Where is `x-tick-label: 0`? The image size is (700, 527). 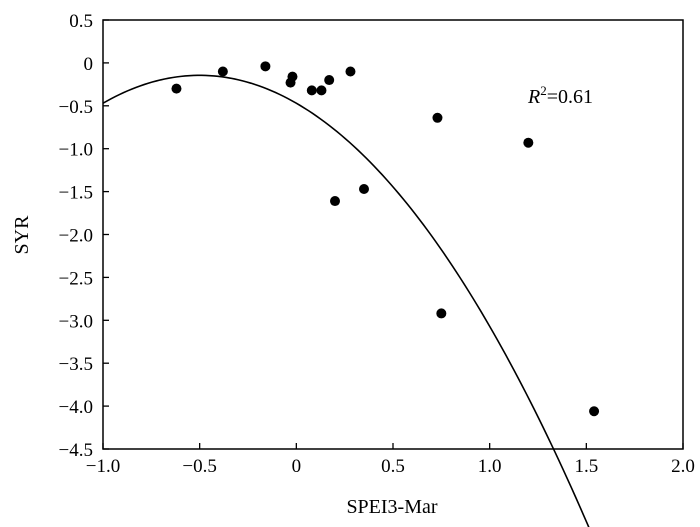 x-tick-label: 0 is located at coordinates (297, 466).